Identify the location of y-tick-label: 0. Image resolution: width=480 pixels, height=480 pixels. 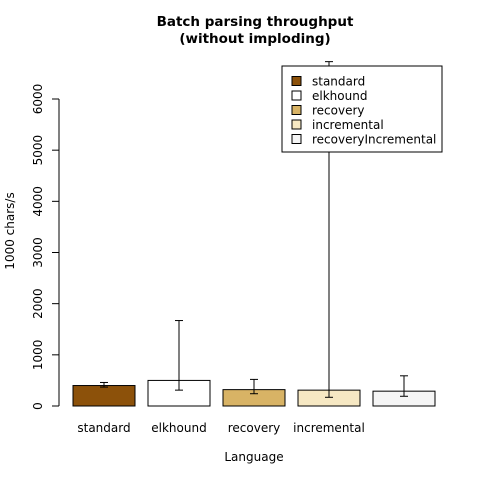
(38, 406).